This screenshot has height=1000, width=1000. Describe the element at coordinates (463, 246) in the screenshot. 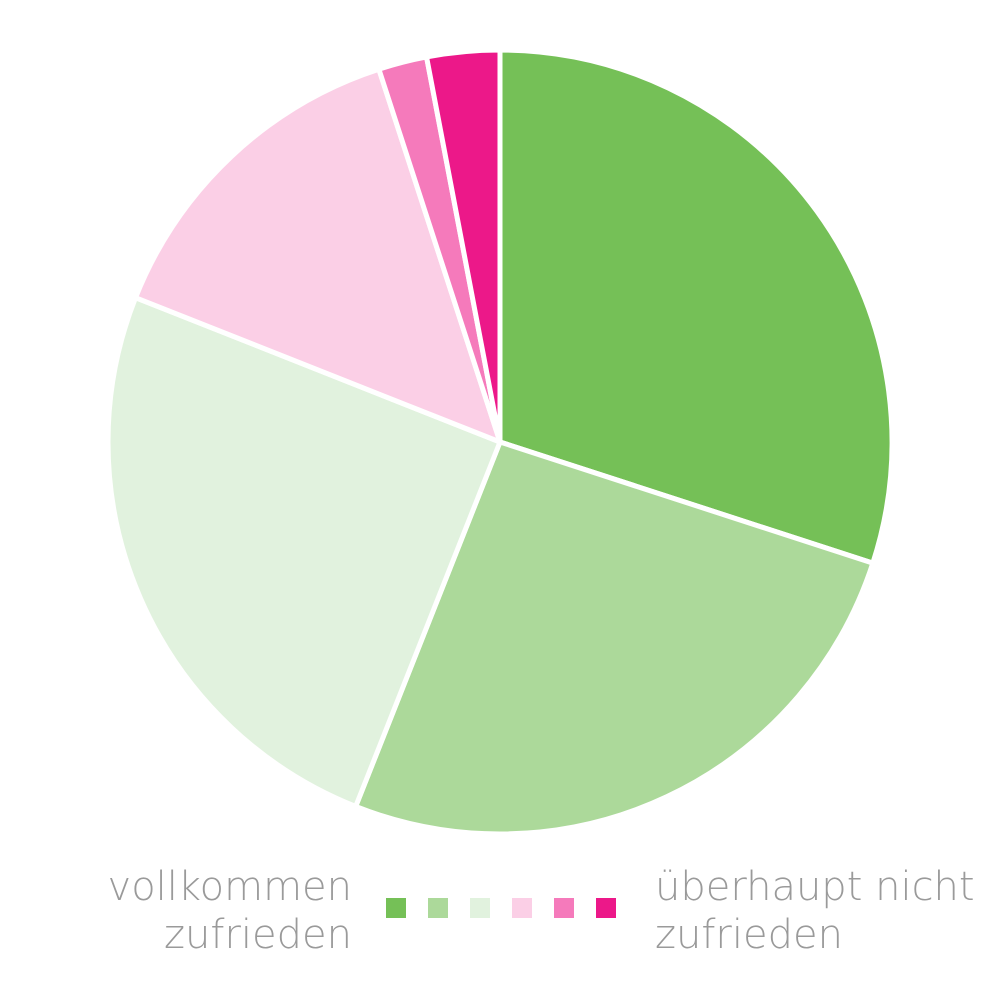

I see `pie-slice` at that location.